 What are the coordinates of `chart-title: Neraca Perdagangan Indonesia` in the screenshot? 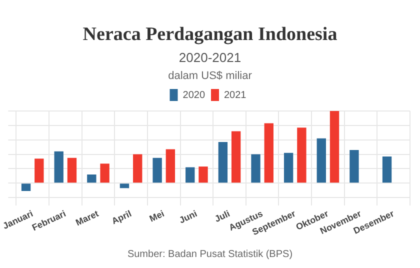 It's located at (210, 35).